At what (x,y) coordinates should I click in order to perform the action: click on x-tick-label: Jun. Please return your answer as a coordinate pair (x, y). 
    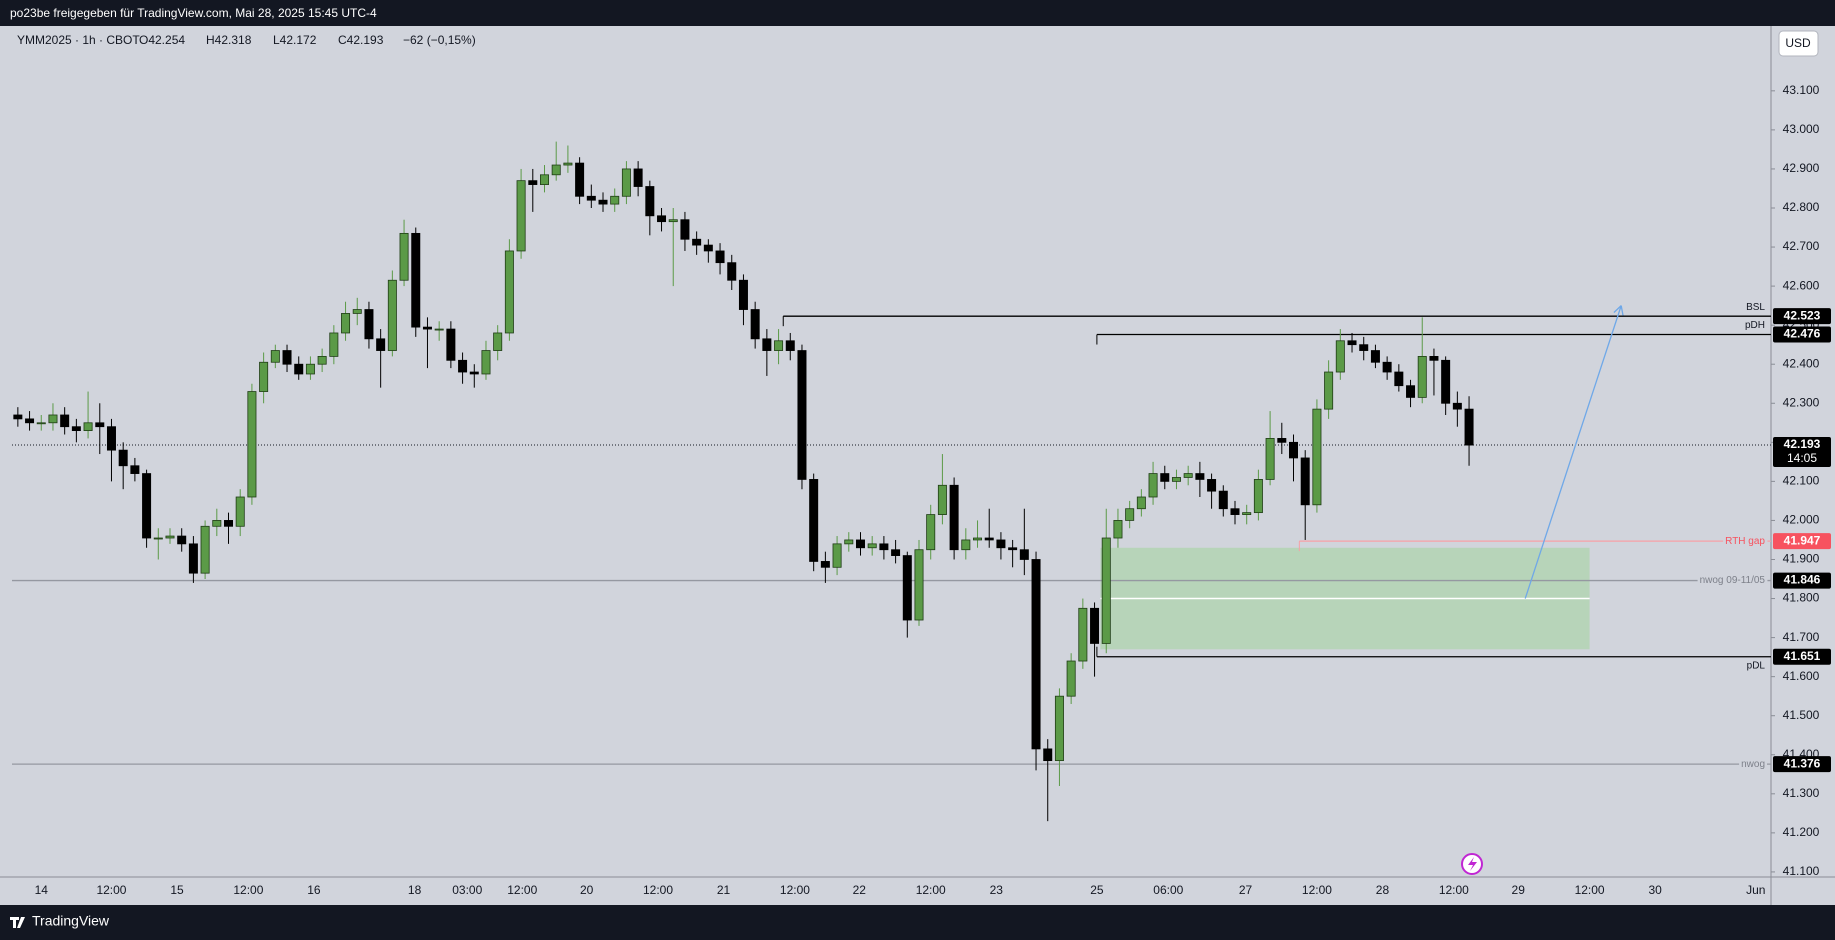
    Looking at the image, I should click on (1755, 890).